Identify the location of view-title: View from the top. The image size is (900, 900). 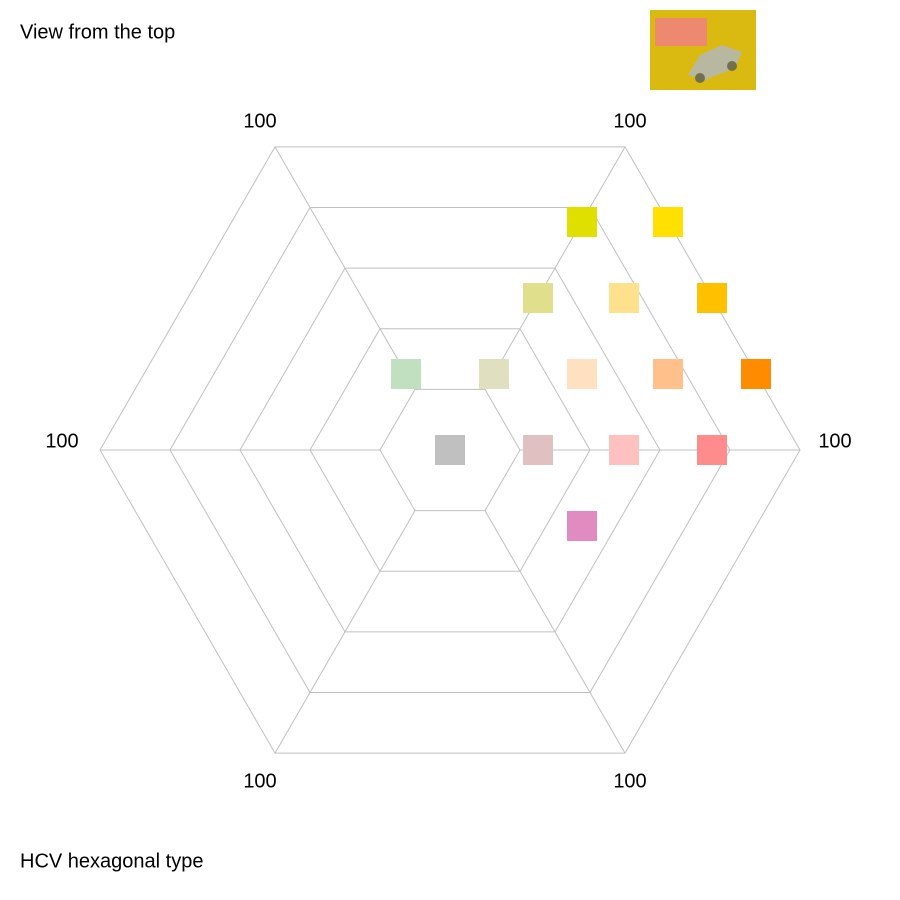
(97, 32).